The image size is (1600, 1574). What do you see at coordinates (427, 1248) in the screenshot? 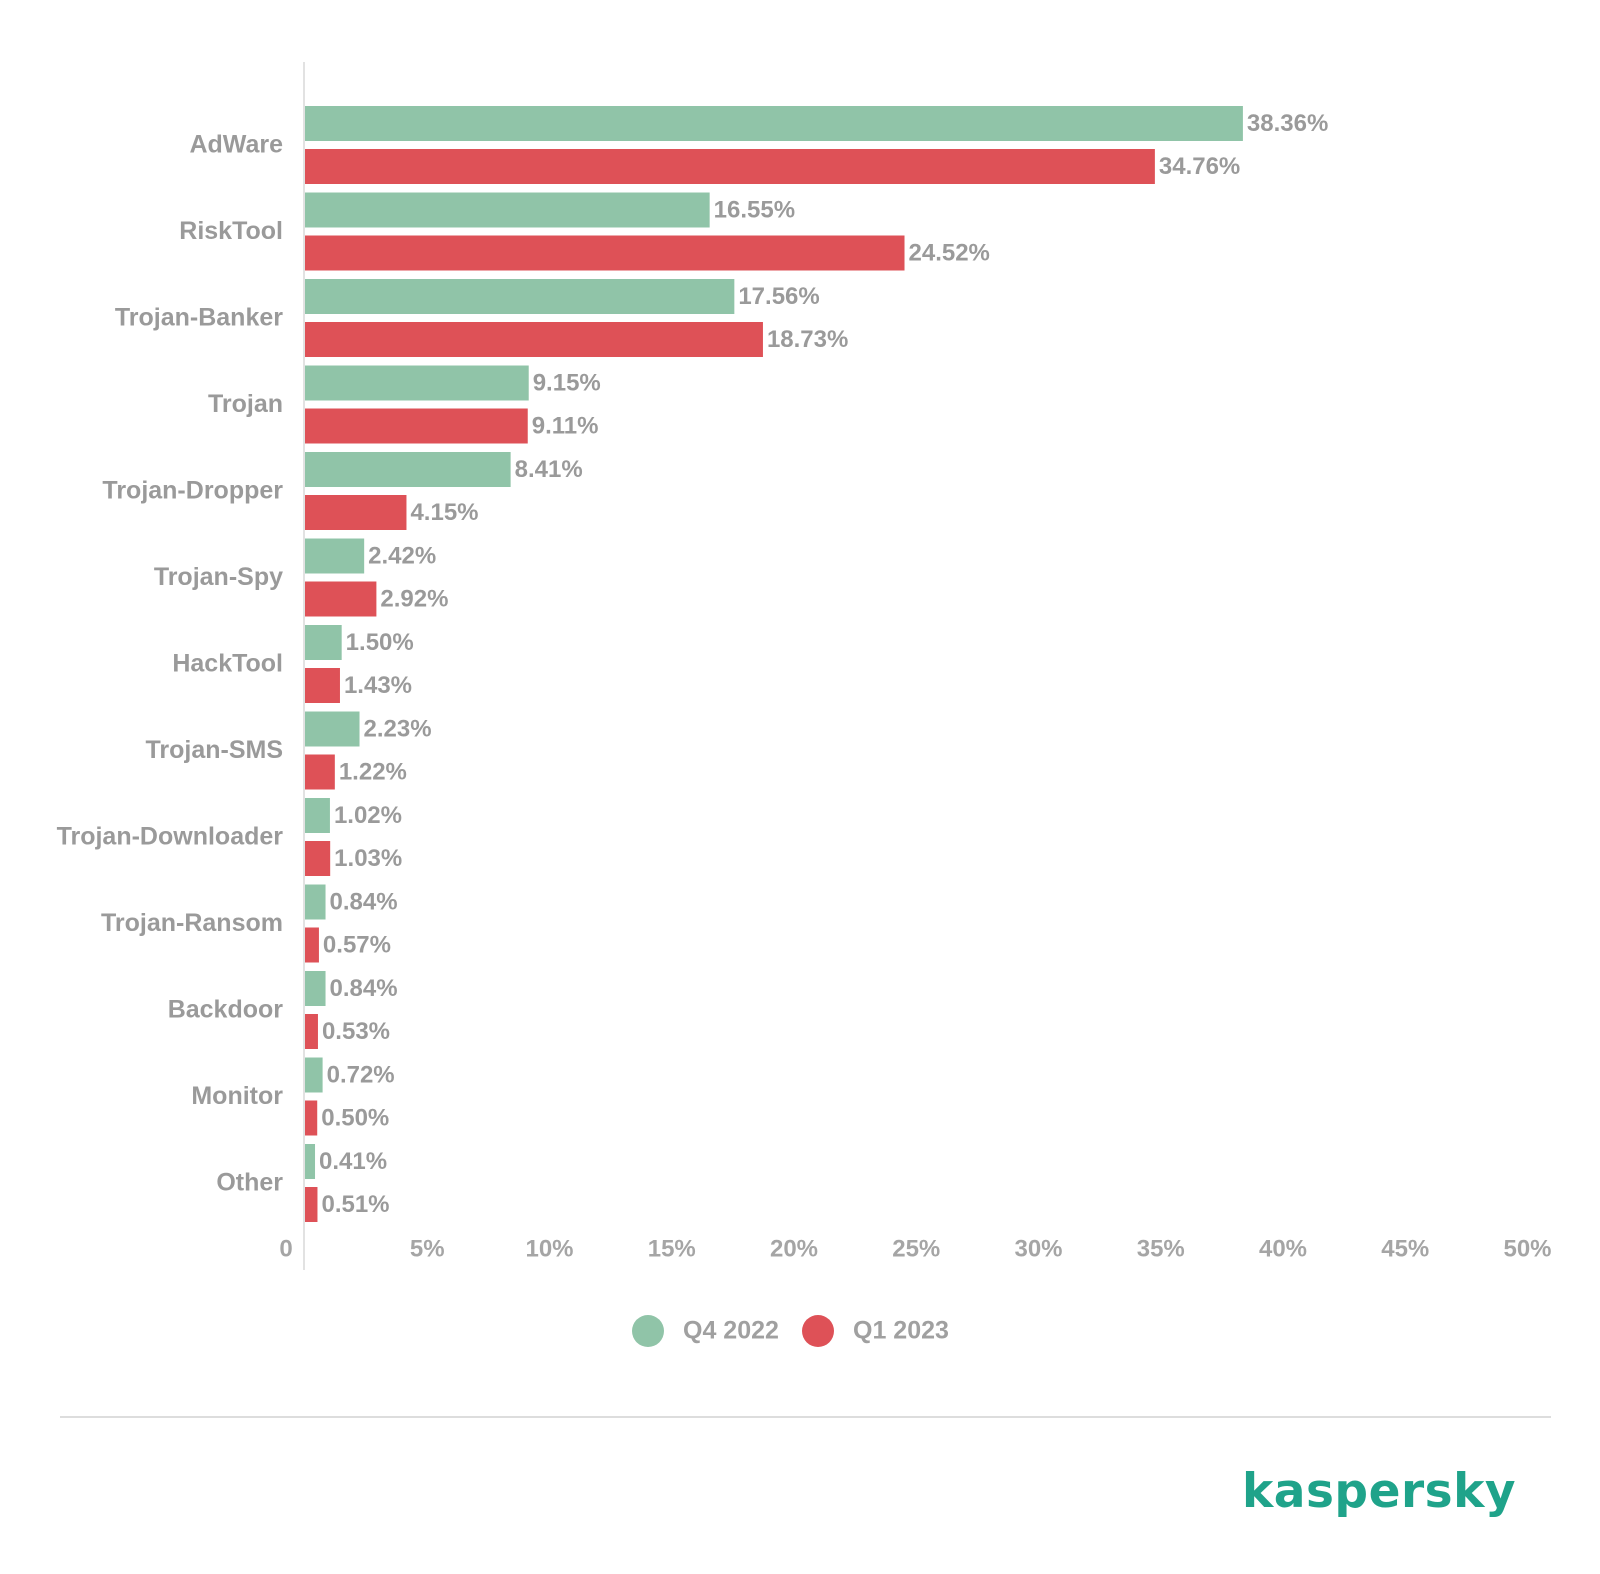
I see `x-tick-label: 5%` at bounding box center [427, 1248].